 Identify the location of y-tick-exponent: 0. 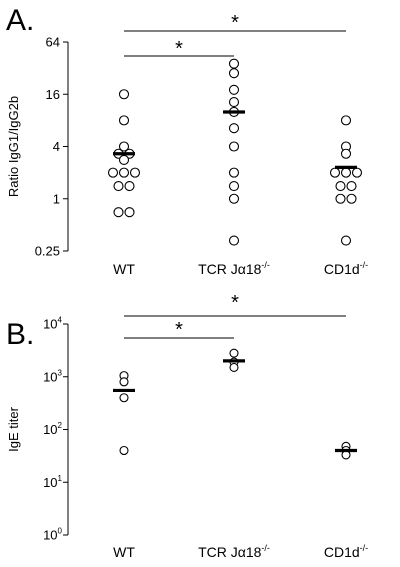
(60, 531).